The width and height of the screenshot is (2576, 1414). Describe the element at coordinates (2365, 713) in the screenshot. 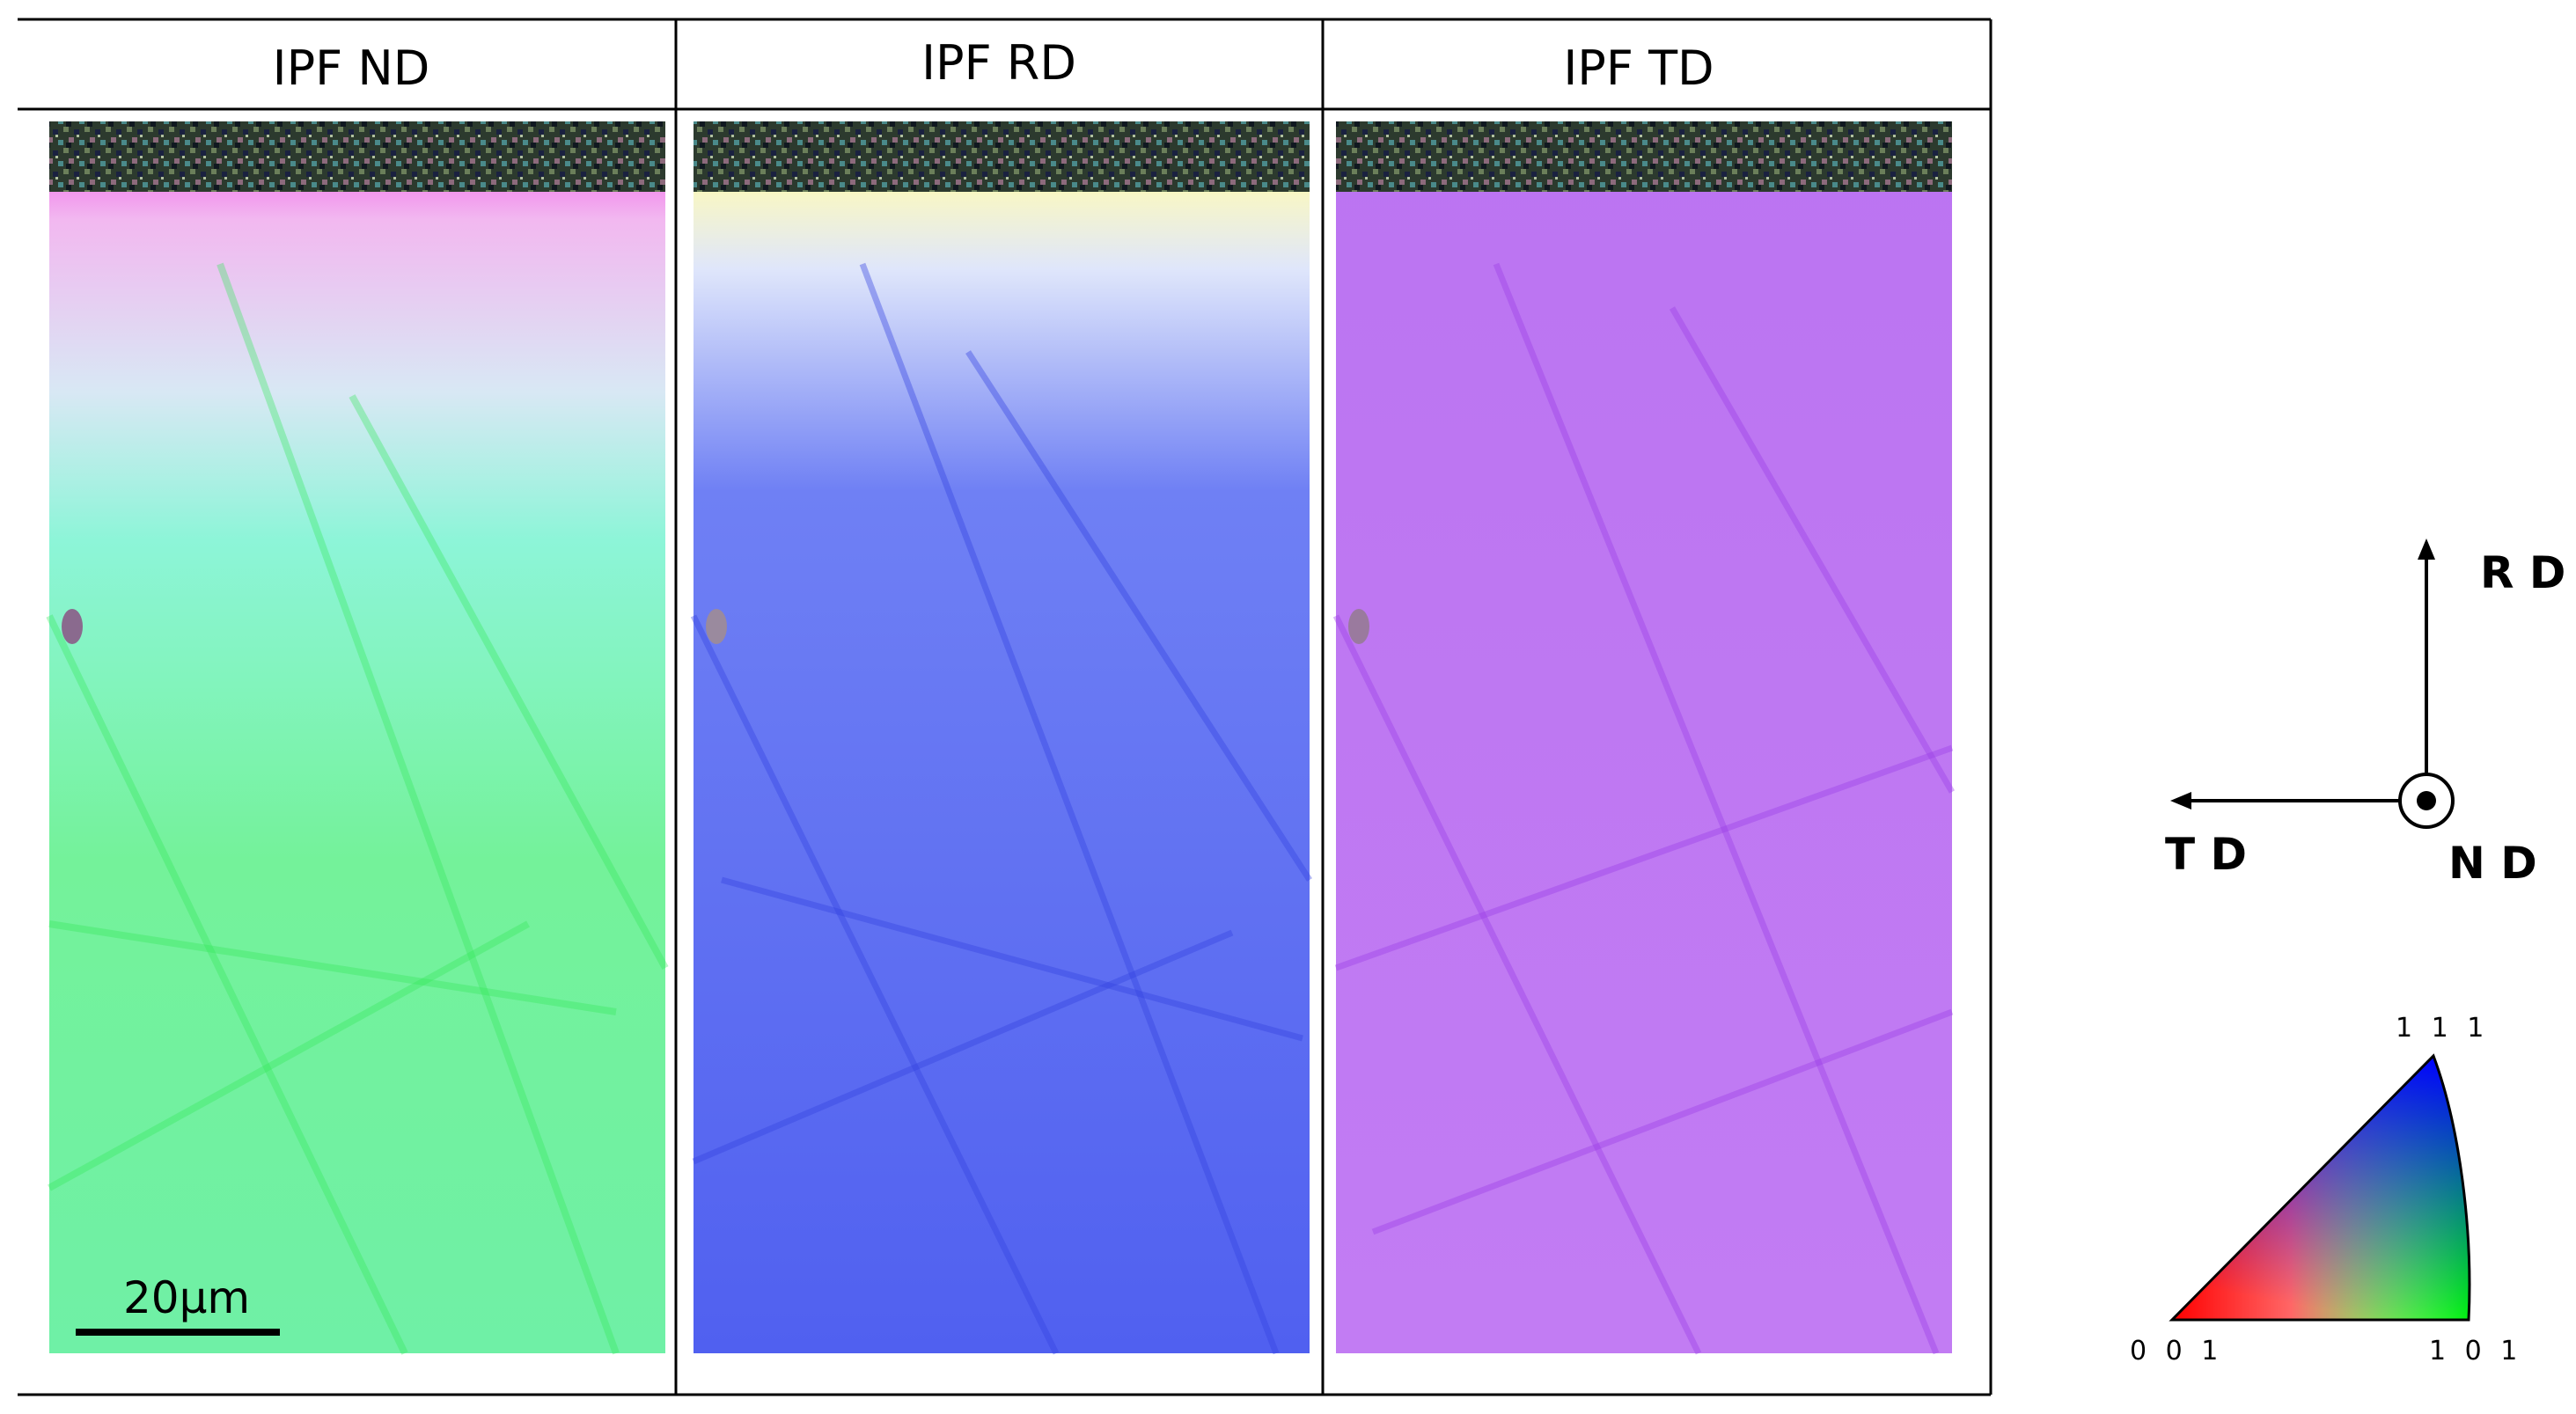

I see `sample-axes-diagram: R D T D N D` at that location.